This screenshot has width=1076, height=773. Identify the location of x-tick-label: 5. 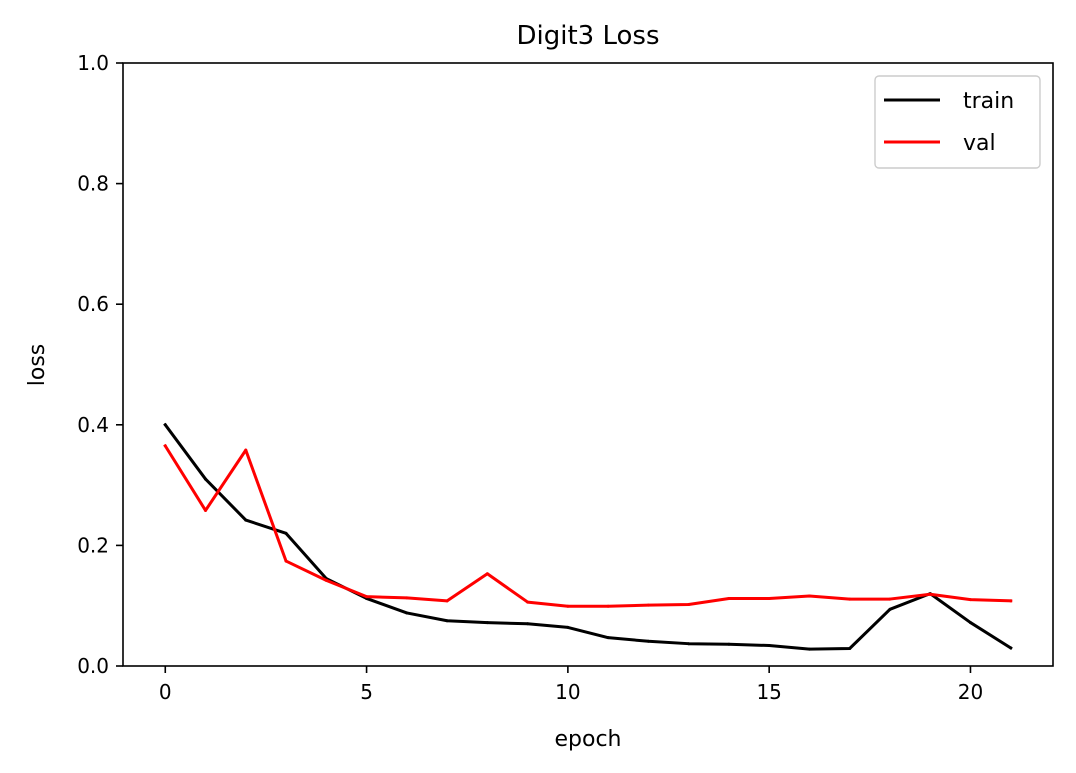
(366, 692).